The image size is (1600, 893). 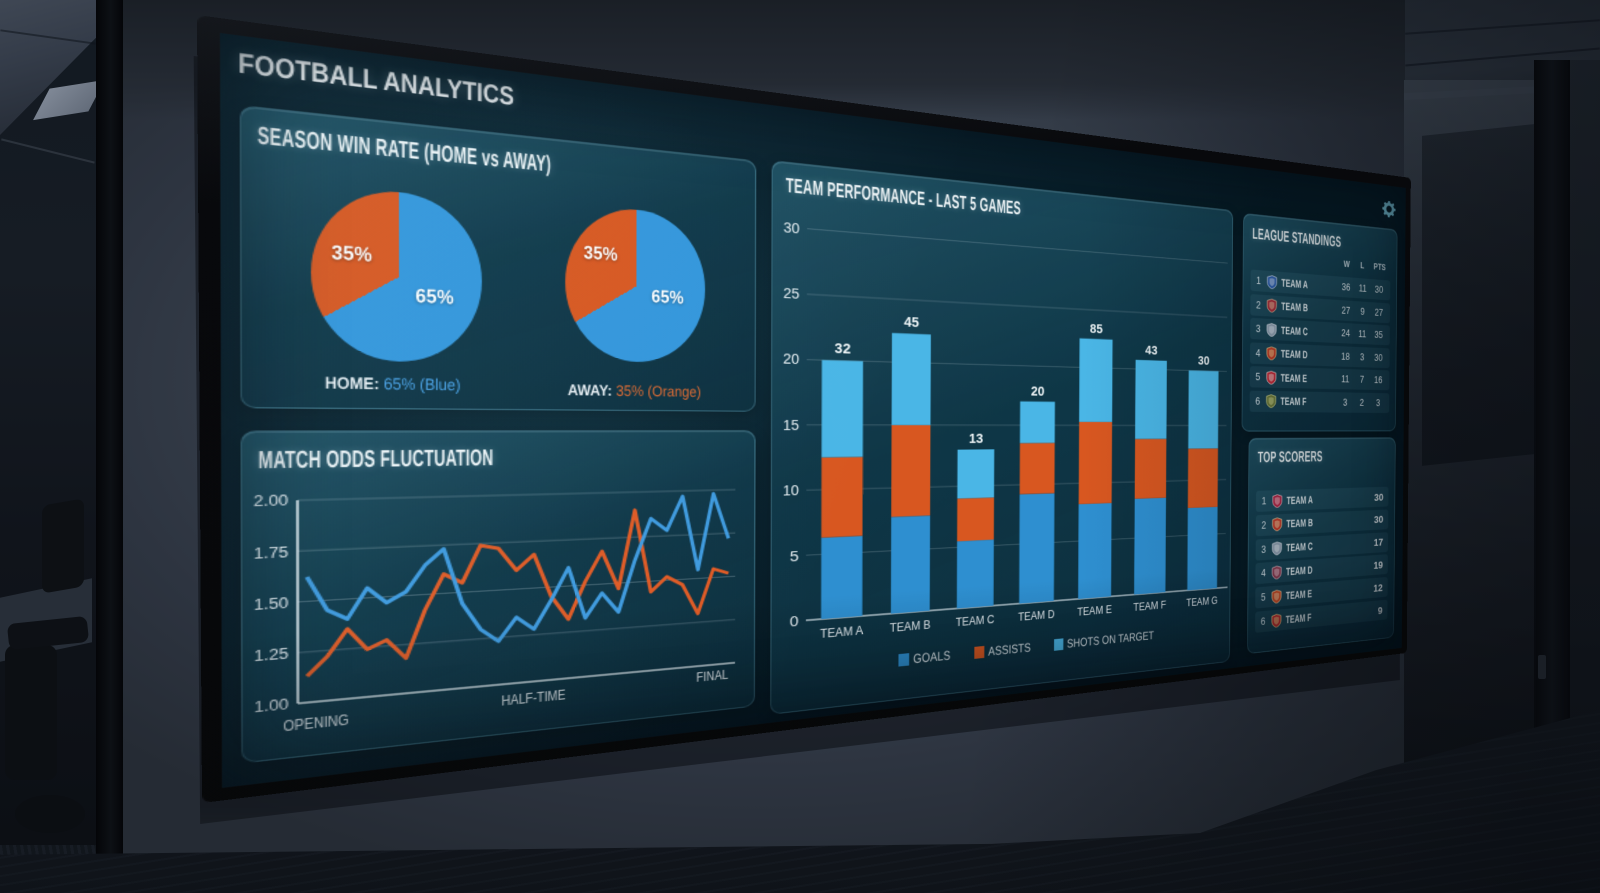 I want to click on svg-text: FINAL, so click(x=712, y=676).